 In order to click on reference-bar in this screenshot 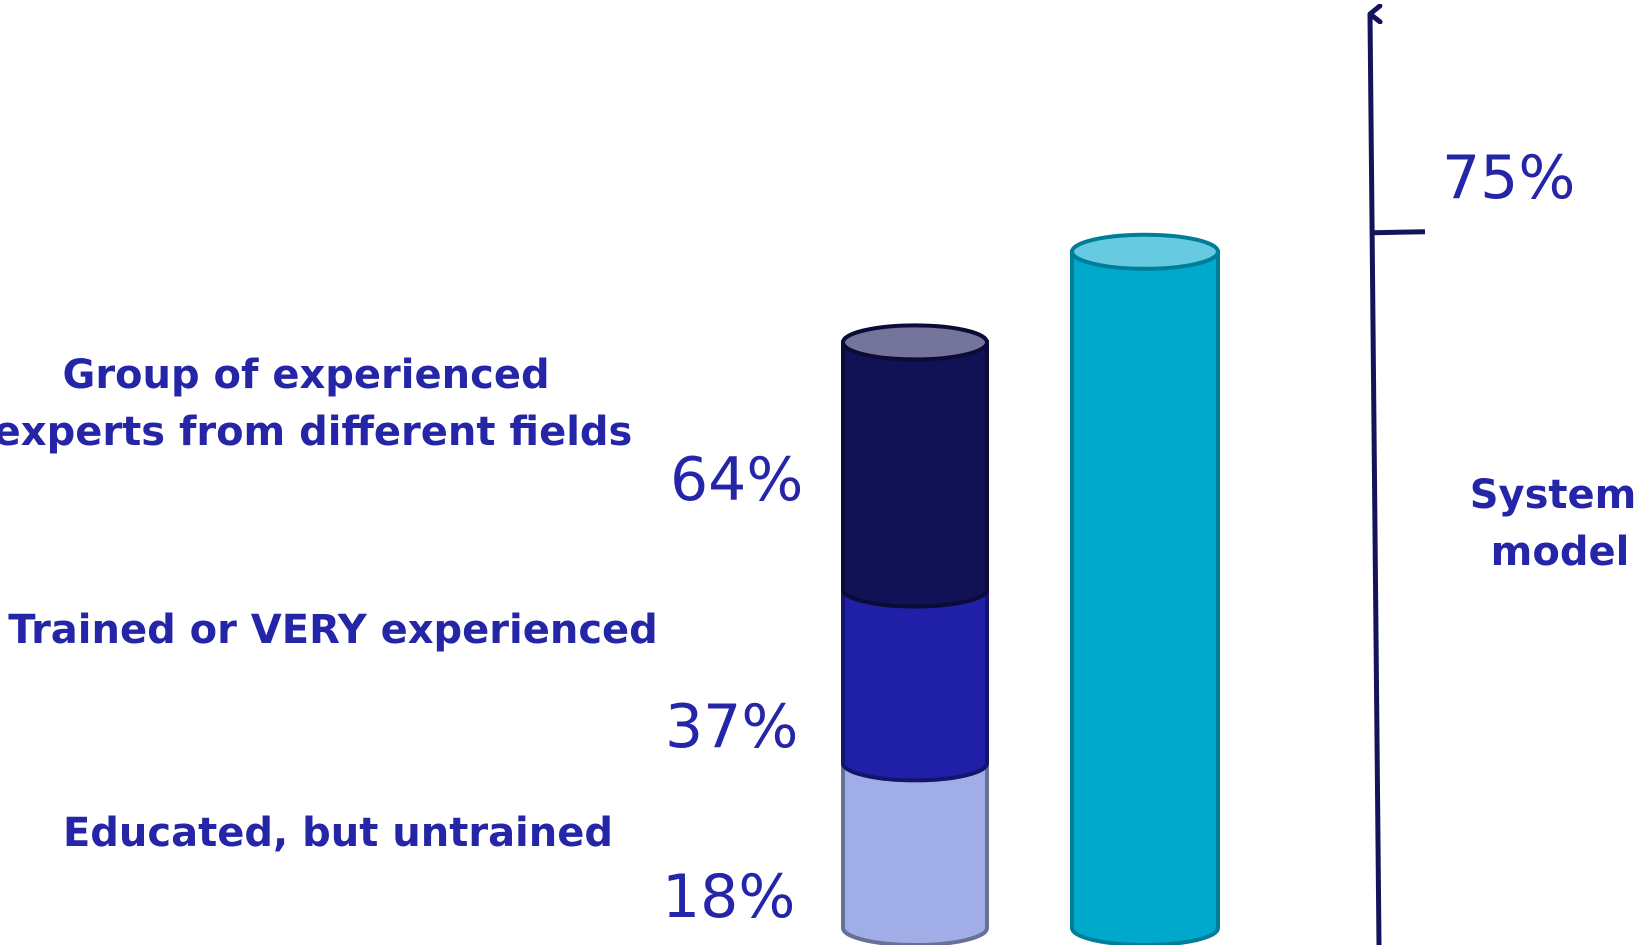, I will do `click(1145, 588)`.